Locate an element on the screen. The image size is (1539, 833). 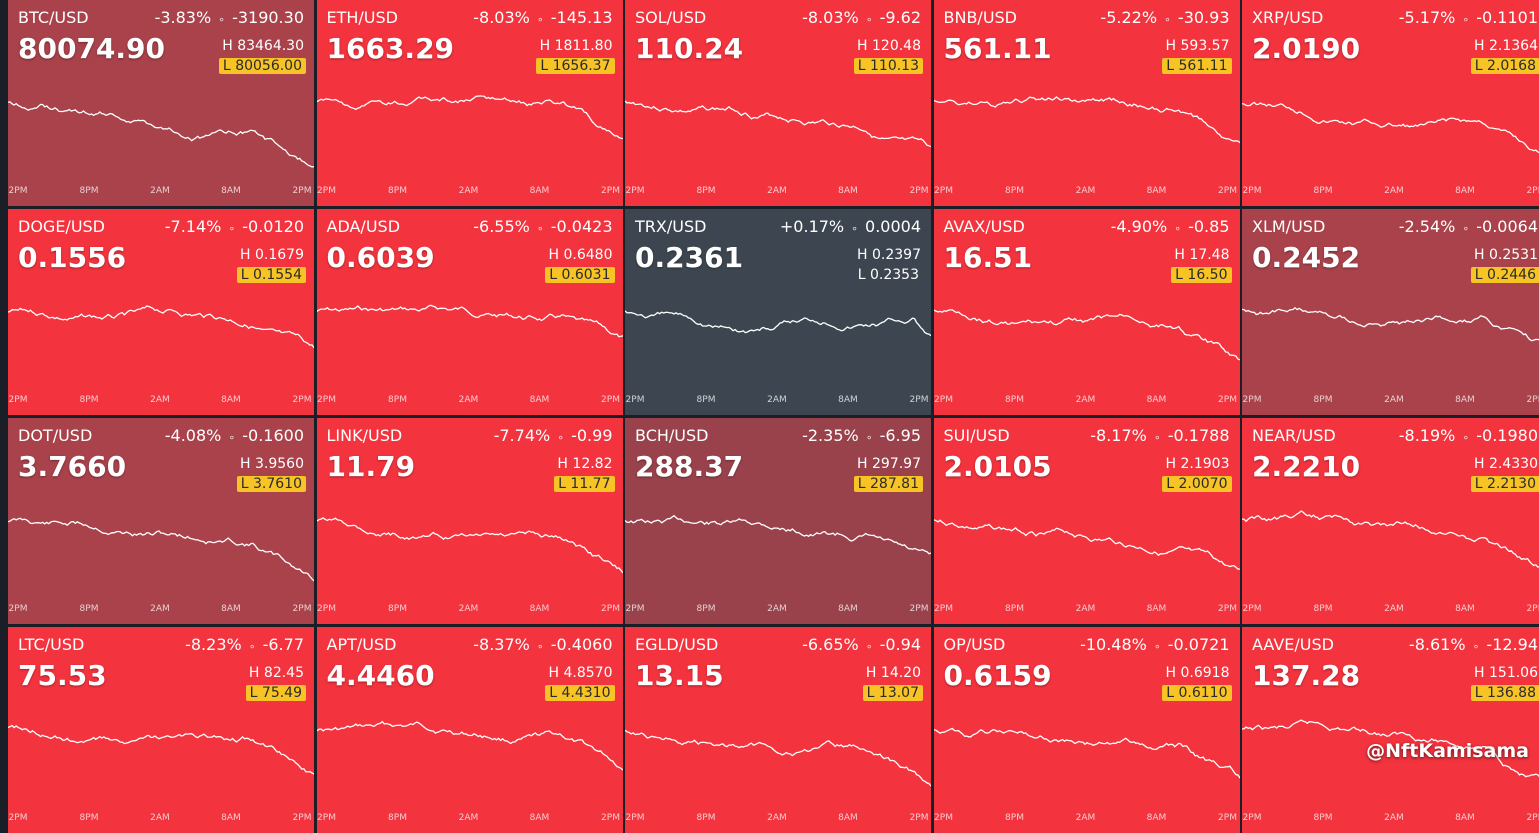
low: L 287.81 is located at coordinates (888, 484).